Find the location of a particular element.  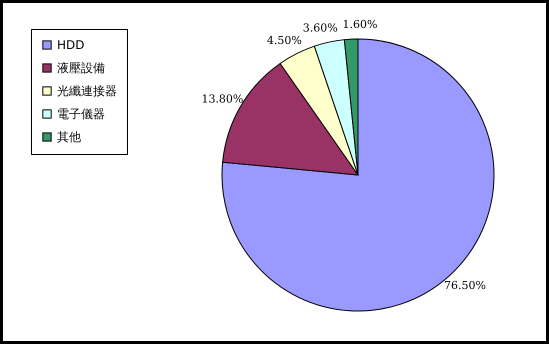

legend-label: 其他 is located at coordinates (69, 137).